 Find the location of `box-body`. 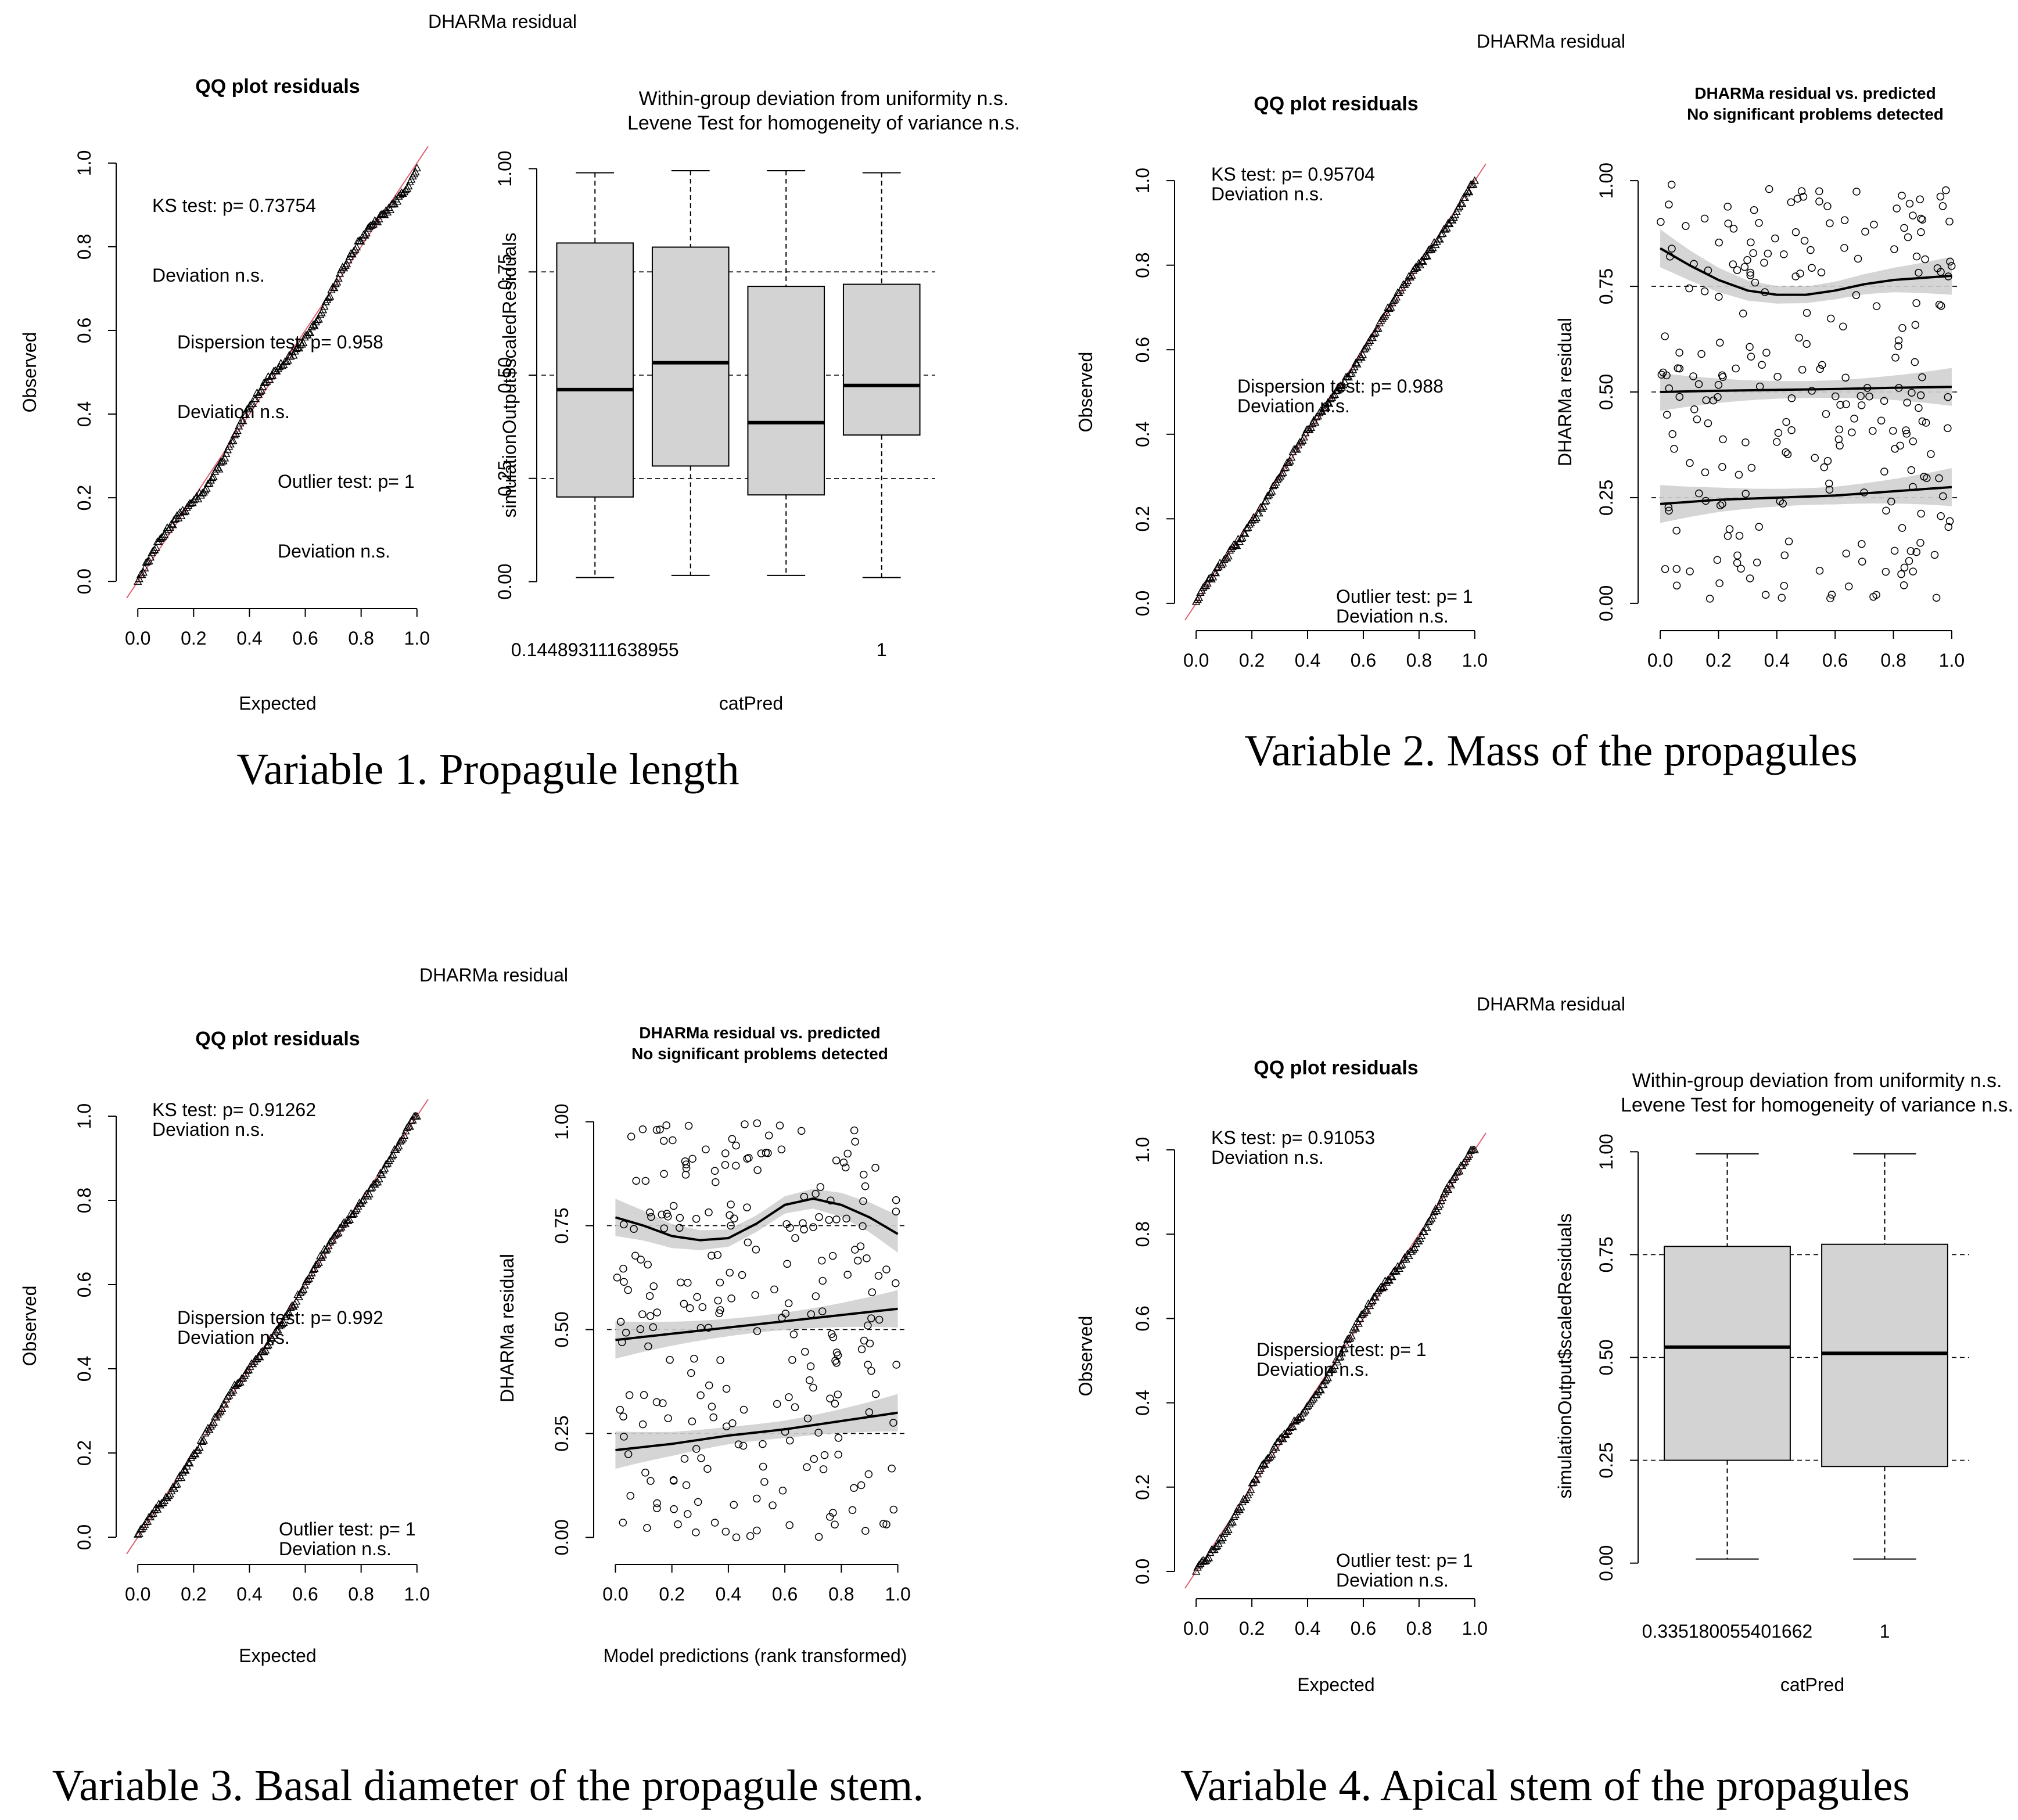

box-body is located at coordinates (1884, 1355).